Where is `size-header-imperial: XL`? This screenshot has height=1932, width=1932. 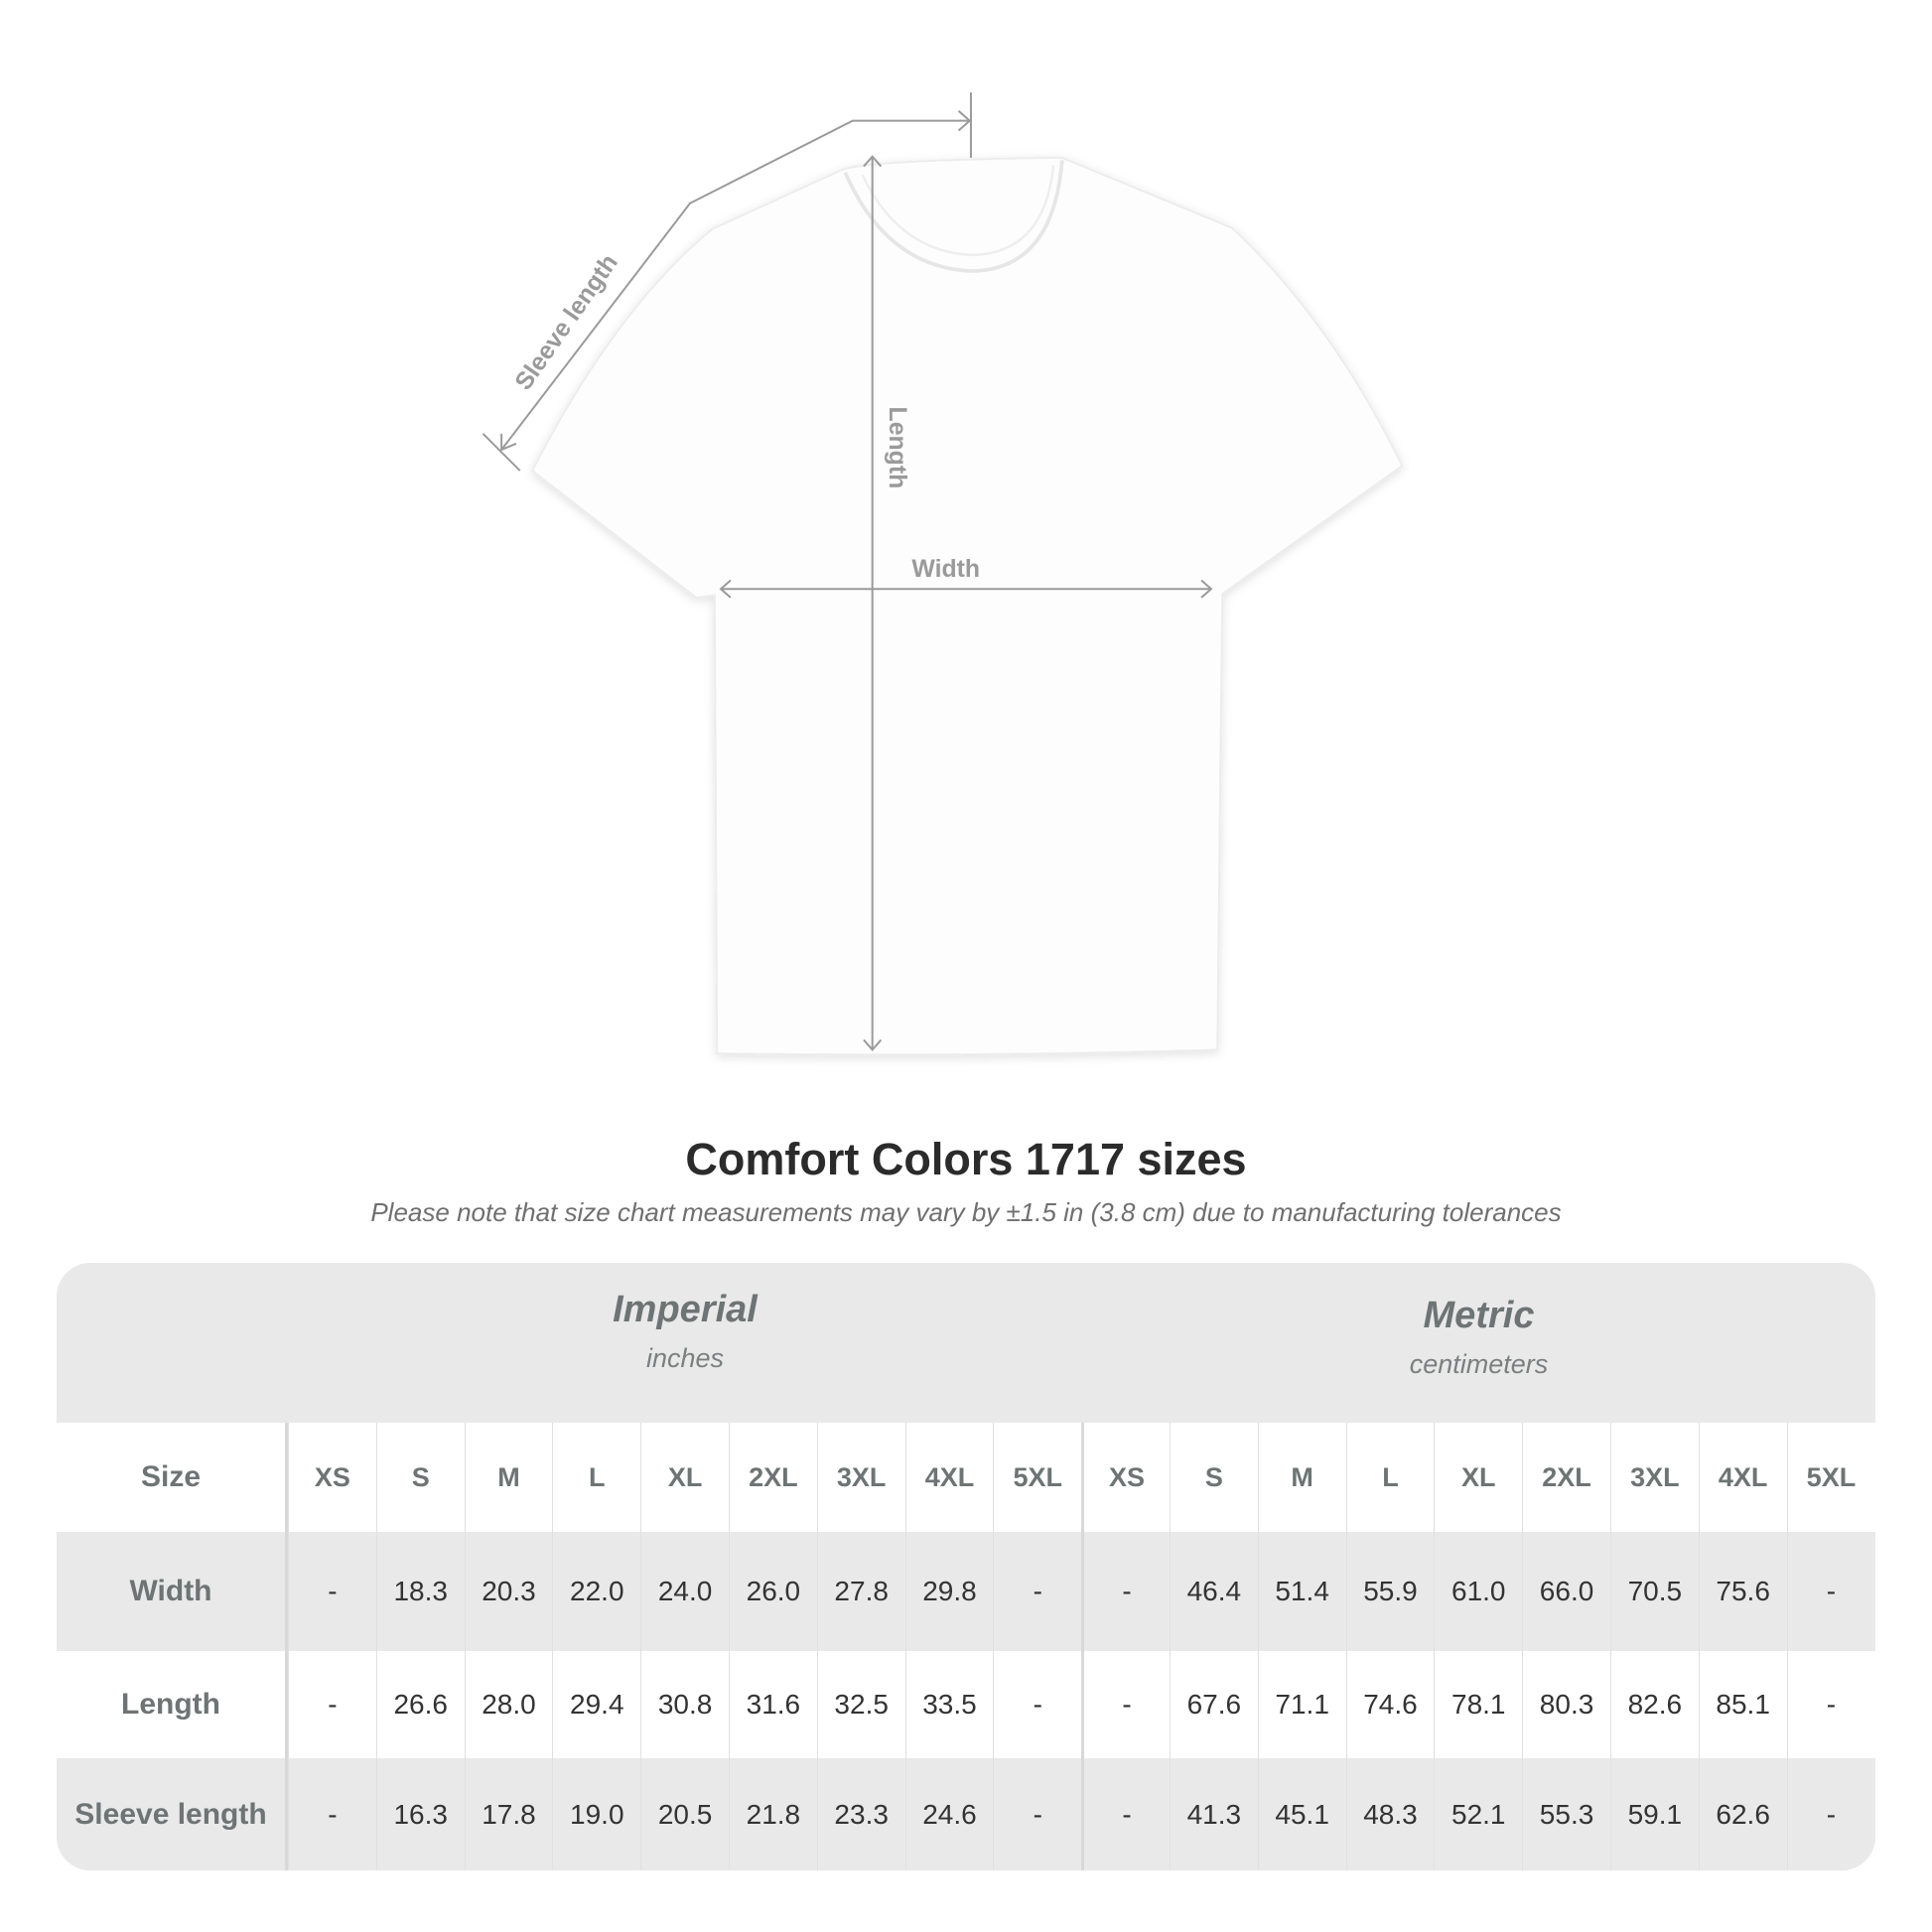 size-header-imperial: XL is located at coordinates (684, 1478).